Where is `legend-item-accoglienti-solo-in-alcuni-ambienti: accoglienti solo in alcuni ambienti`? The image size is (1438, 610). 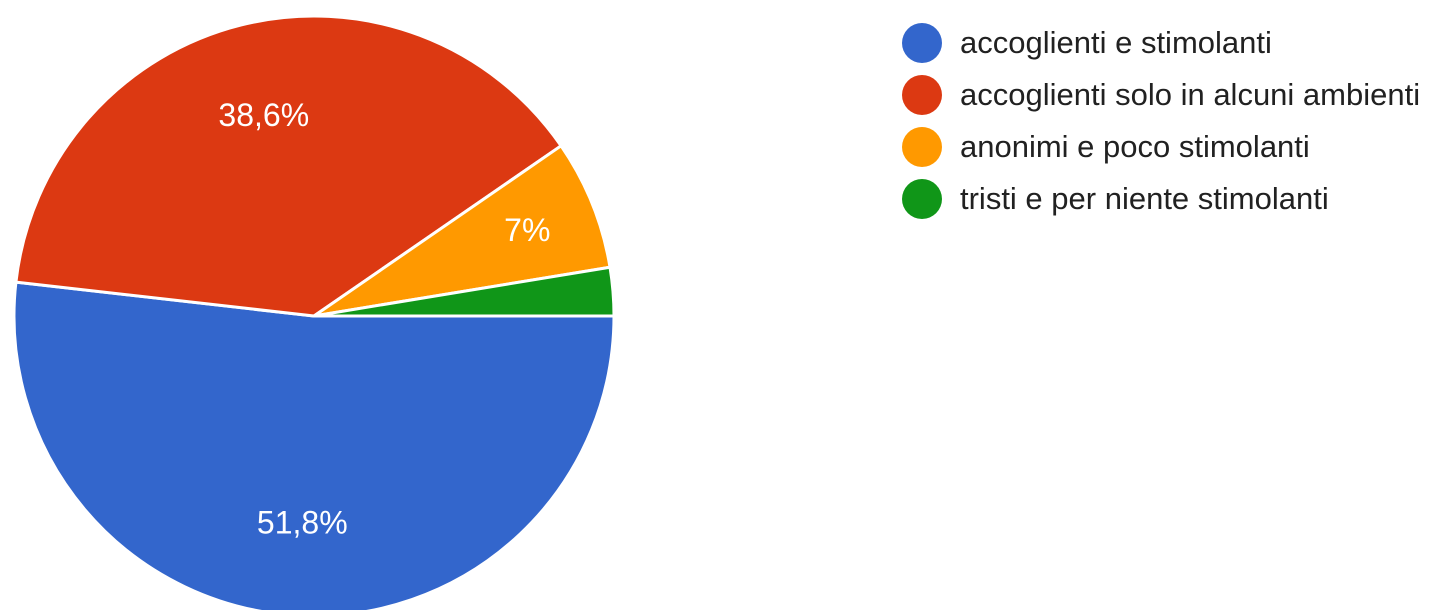 legend-item-accoglienti-solo-in-alcuni-ambienti: accoglienti solo in alcuni ambienti is located at coordinates (1170, 95).